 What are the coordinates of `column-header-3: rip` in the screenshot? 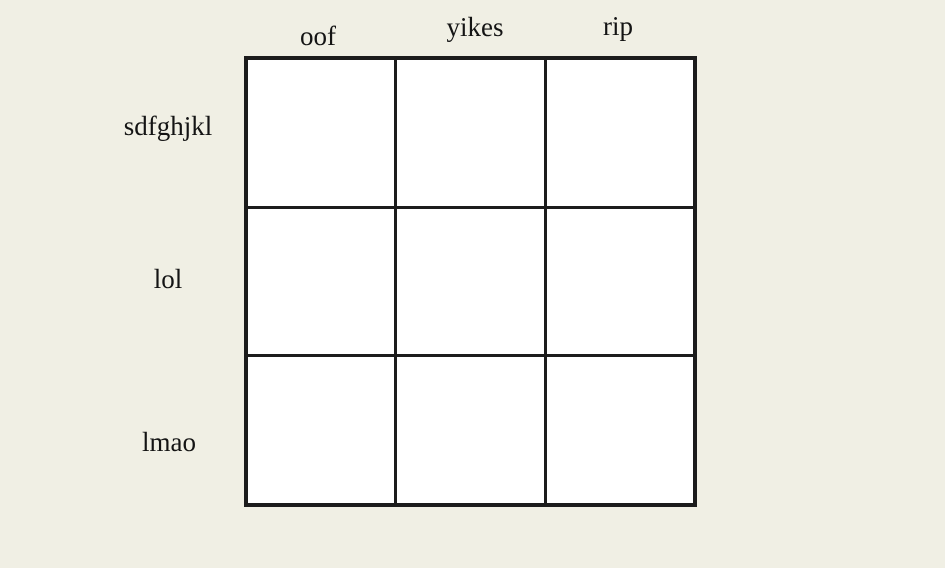 It's located at (618, 26).